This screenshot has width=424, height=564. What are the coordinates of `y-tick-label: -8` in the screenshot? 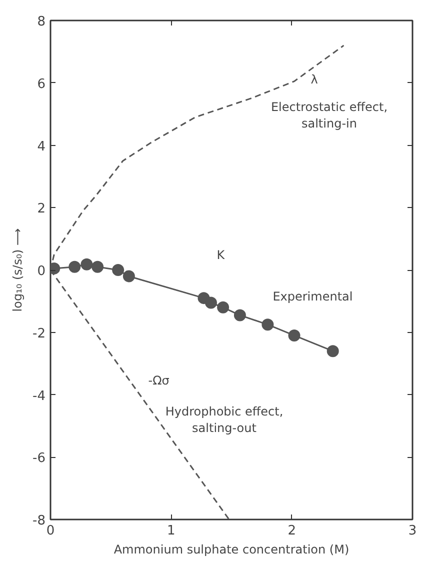 It's located at (39, 521).